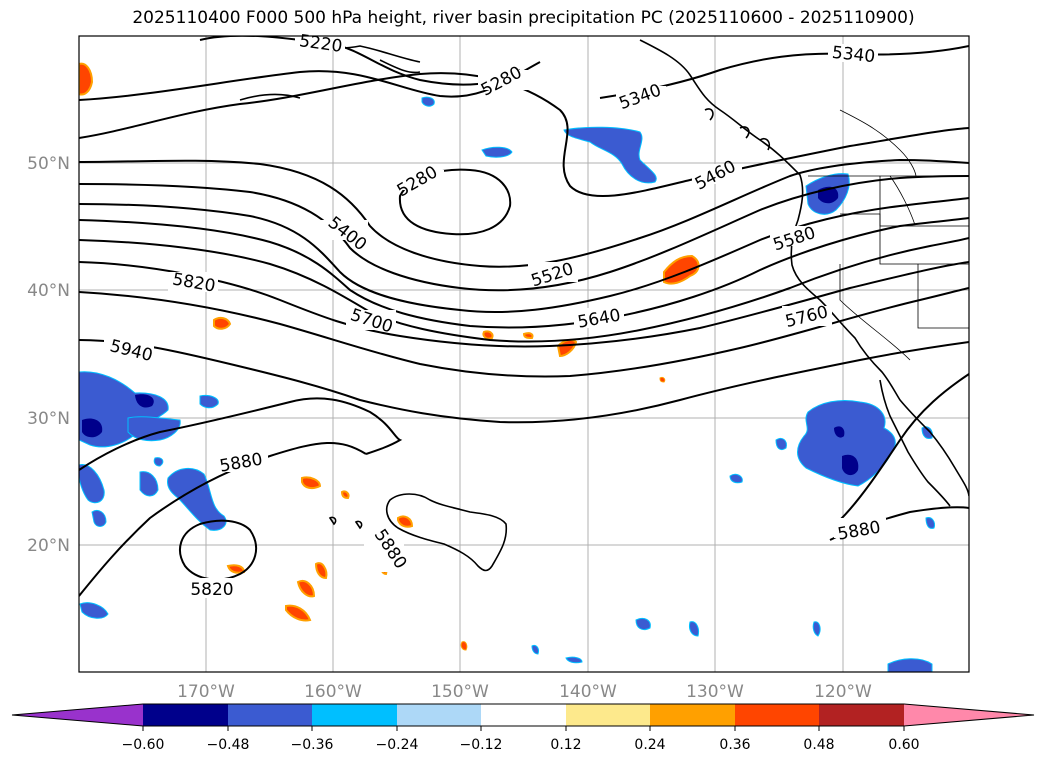 The height and width of the screenshot is (765, 1047). What do you see at coordinates (312, 745) in the screenshot?
I see `colorbar-tick-label: −0.36` at bounding box center [312, 745].